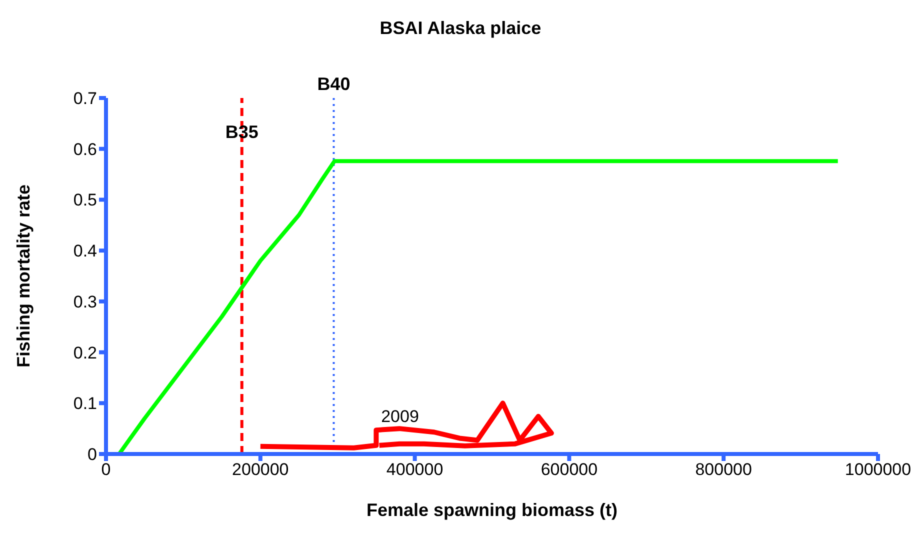  What do you see at coordinates (492, 510) in the screenshot?
I see `x-axis-title: Female spawning biomass (t)` at bounding box center [492, 510].